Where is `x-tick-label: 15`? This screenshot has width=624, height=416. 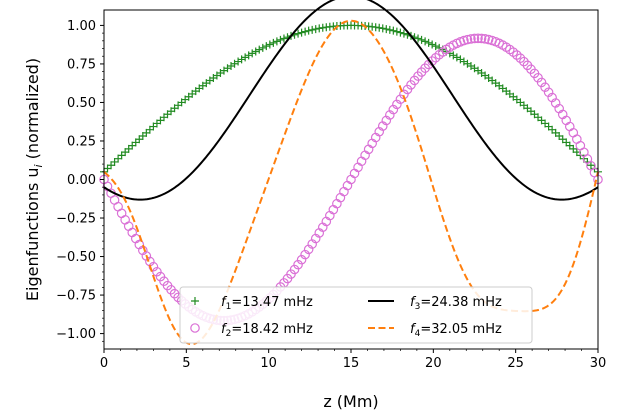 x-tick-label: 15 is located at coordinates (351, 363).